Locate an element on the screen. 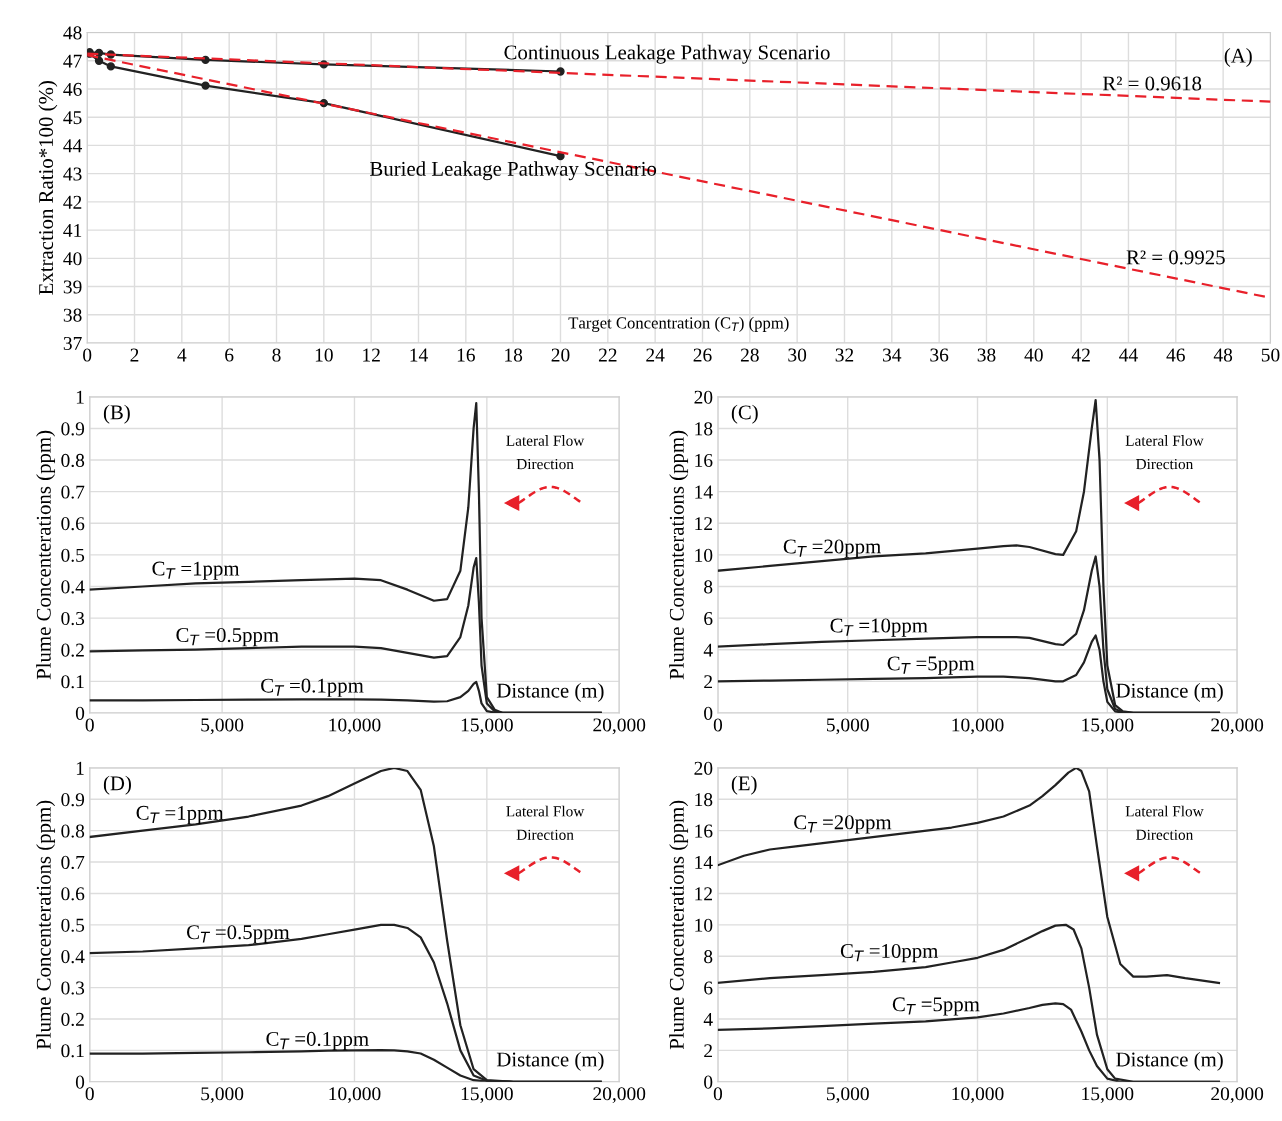  y-tick-label: 12 is located at coordinates (703, 894).